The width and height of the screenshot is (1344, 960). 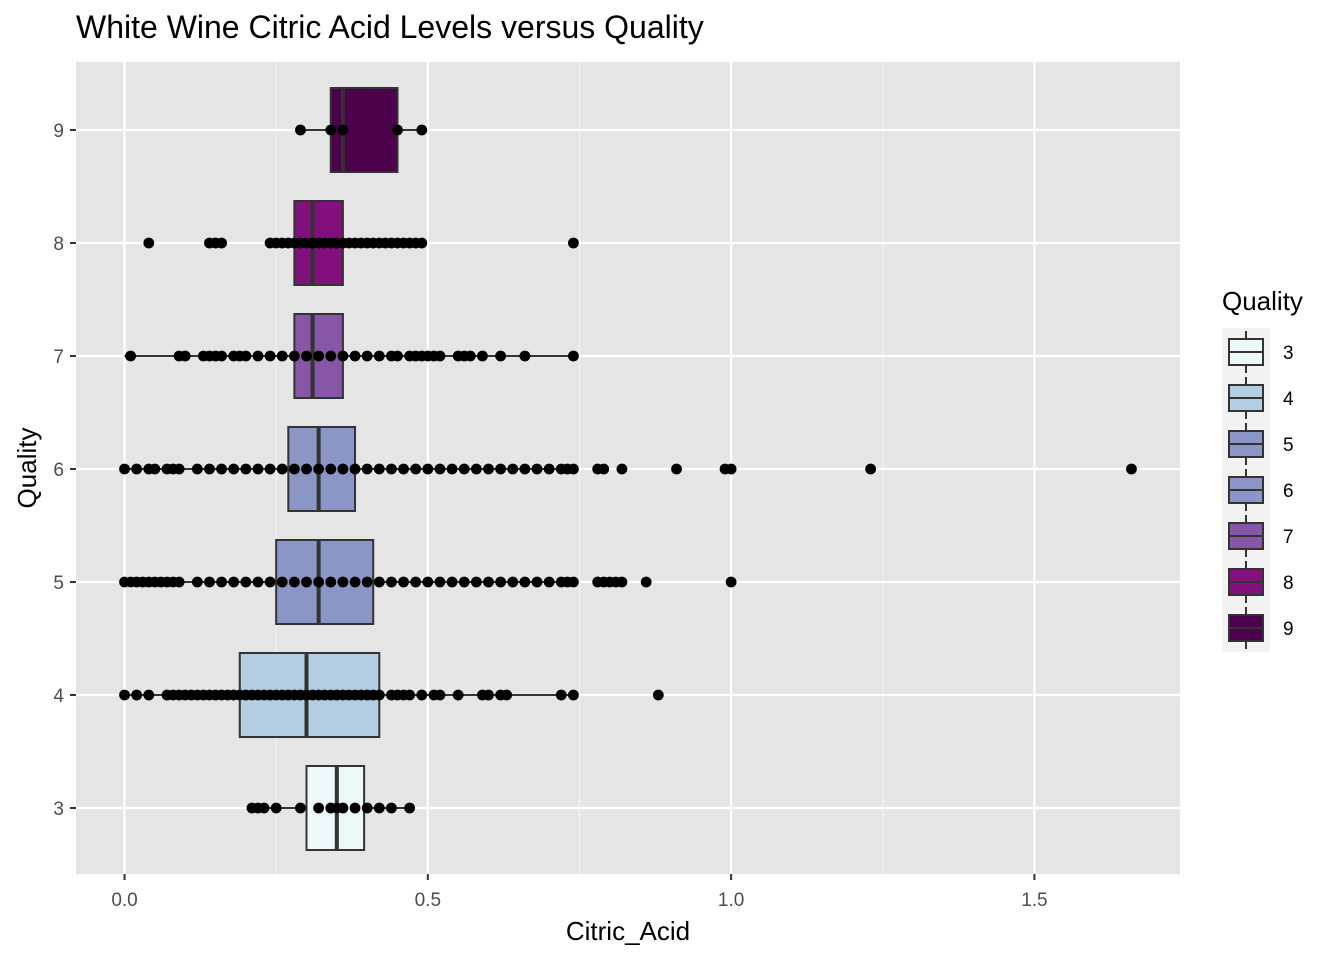 I want to click on y-tick-label: 6, so click(x=58, y=470).